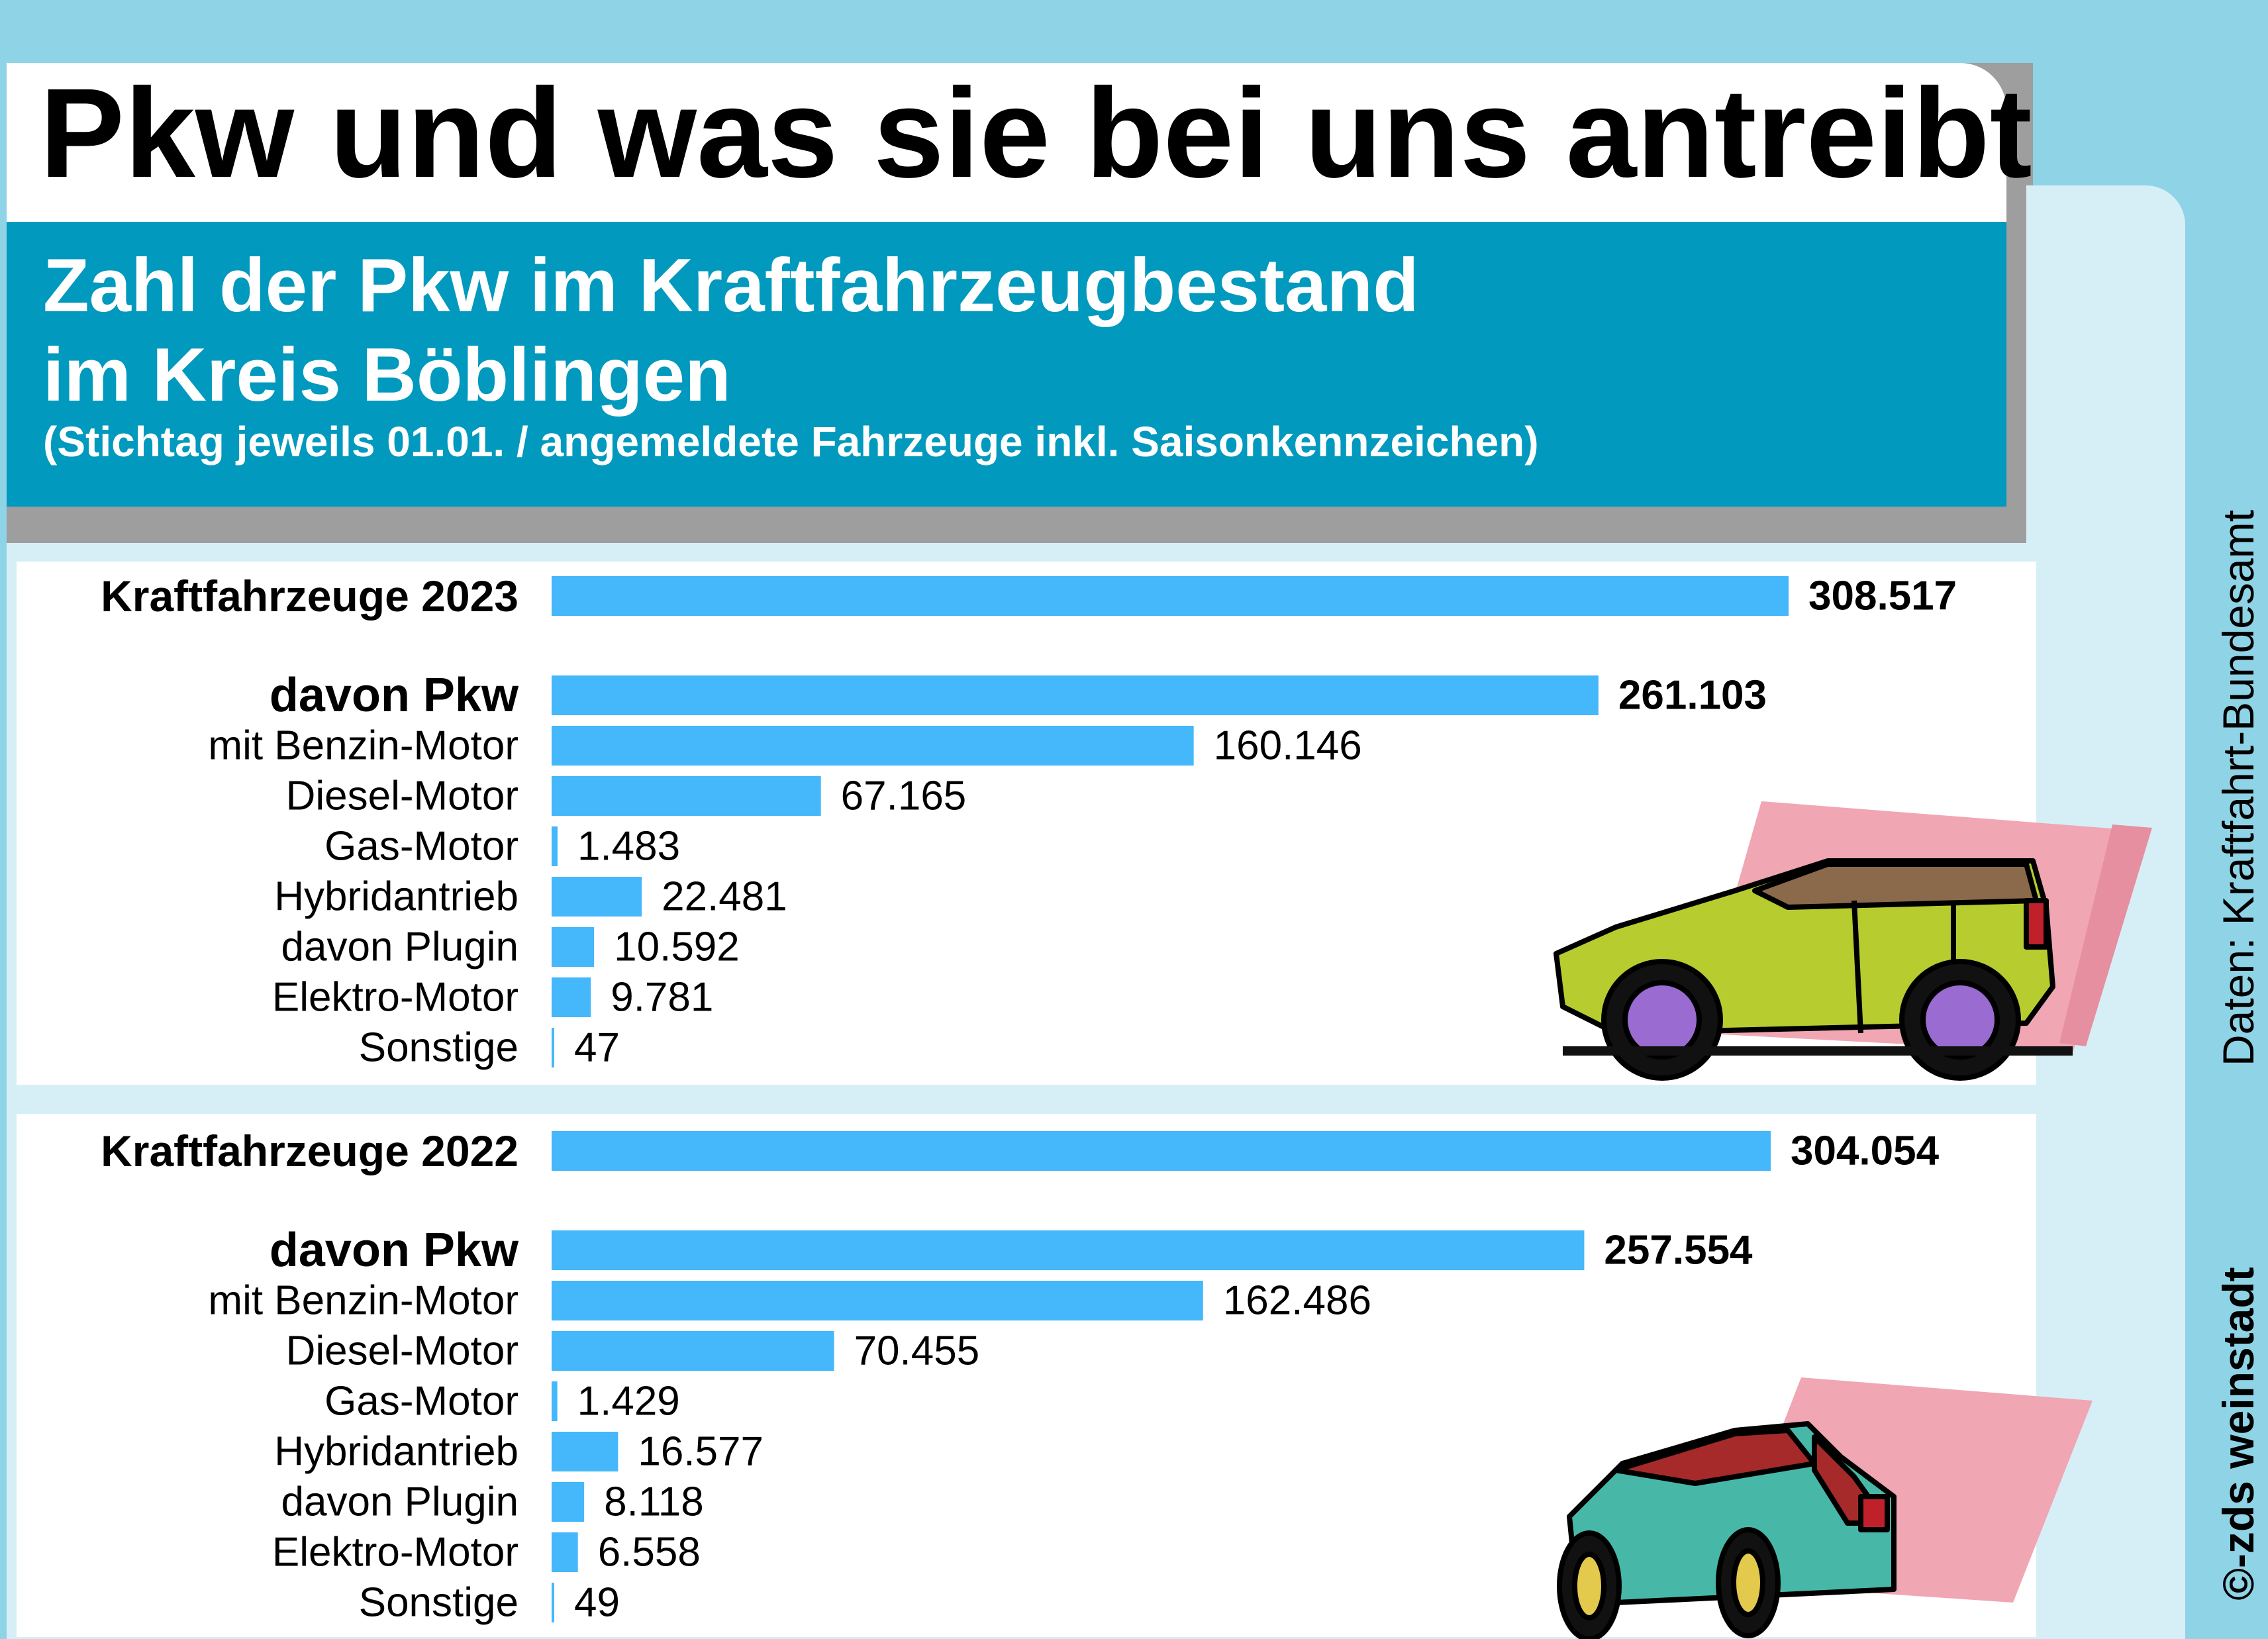 The width and height of the screenshot is (2268, 1639). Describe the element at coordinates (628, 846) in the screenshot. I see `value-label: 1.483` at that location.